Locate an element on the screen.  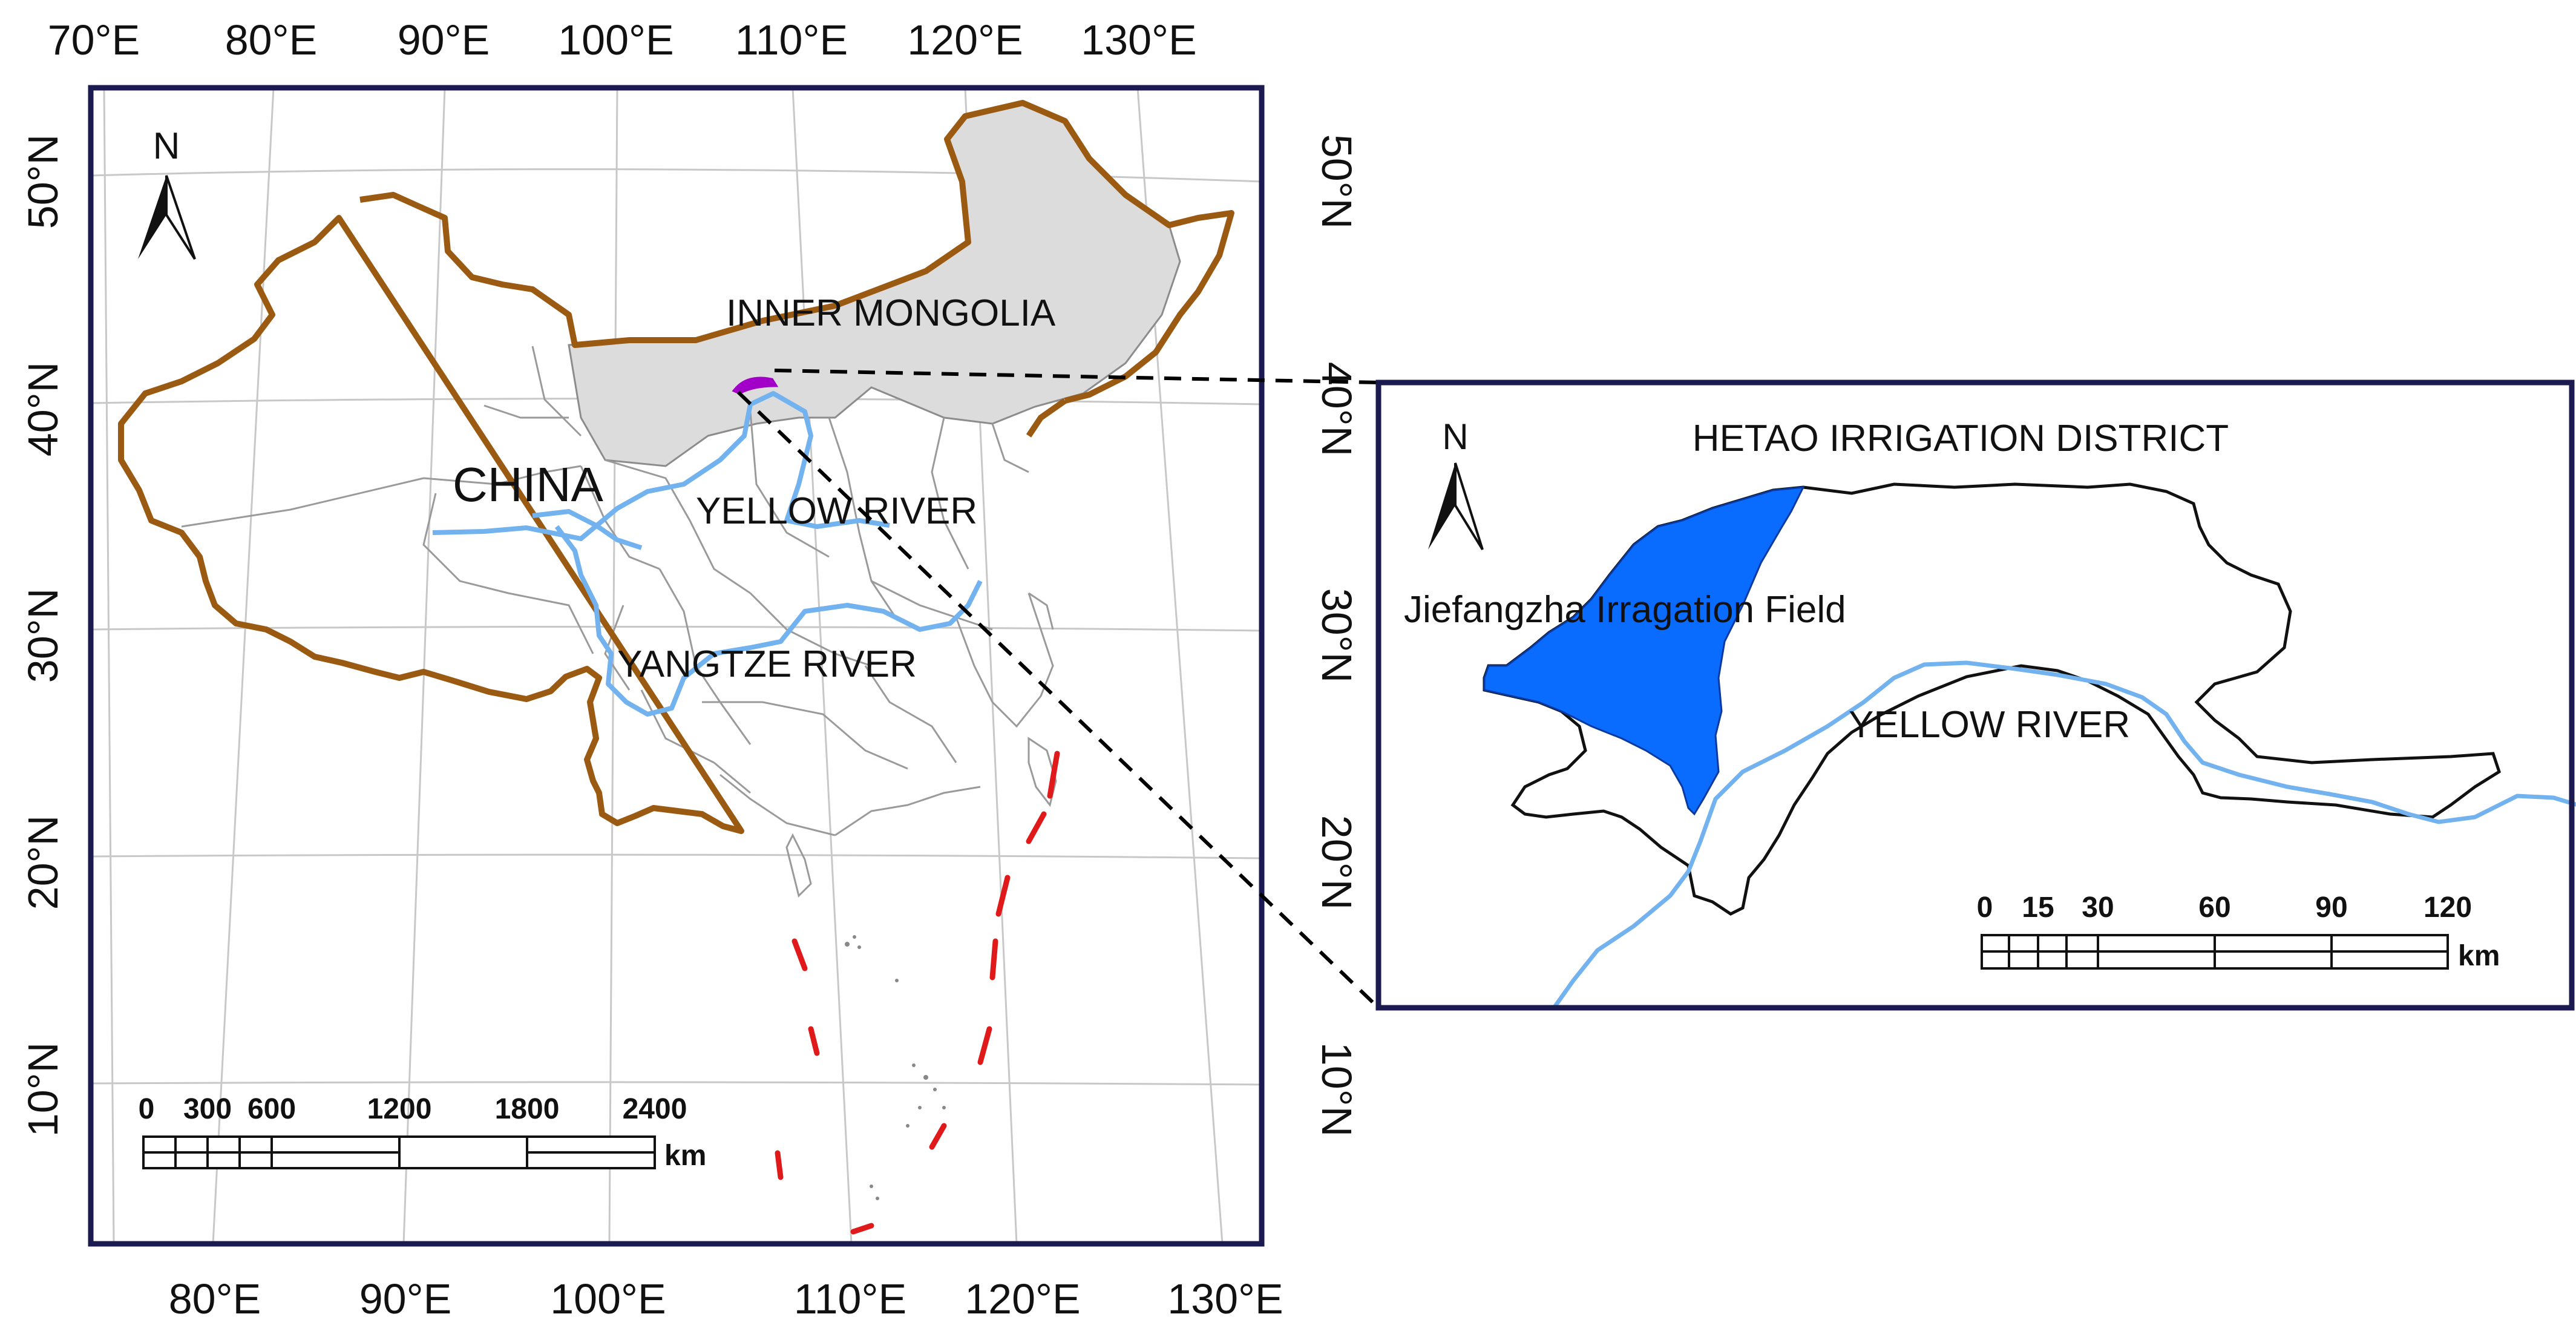
inset-scale-tick: 15 is located at coordinates (2038, 908).